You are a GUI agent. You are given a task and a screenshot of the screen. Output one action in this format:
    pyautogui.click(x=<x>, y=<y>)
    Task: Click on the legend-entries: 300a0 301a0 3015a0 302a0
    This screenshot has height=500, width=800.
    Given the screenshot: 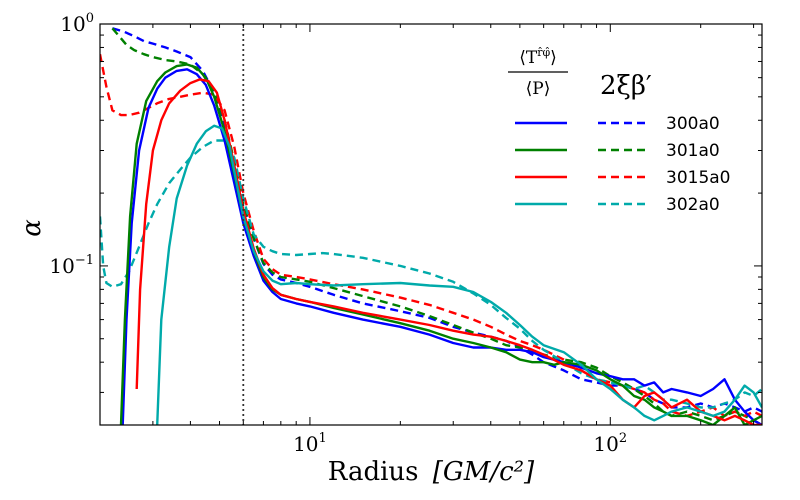 What is the action you would take?
    pyautogui.click(x=623, y=164)
    